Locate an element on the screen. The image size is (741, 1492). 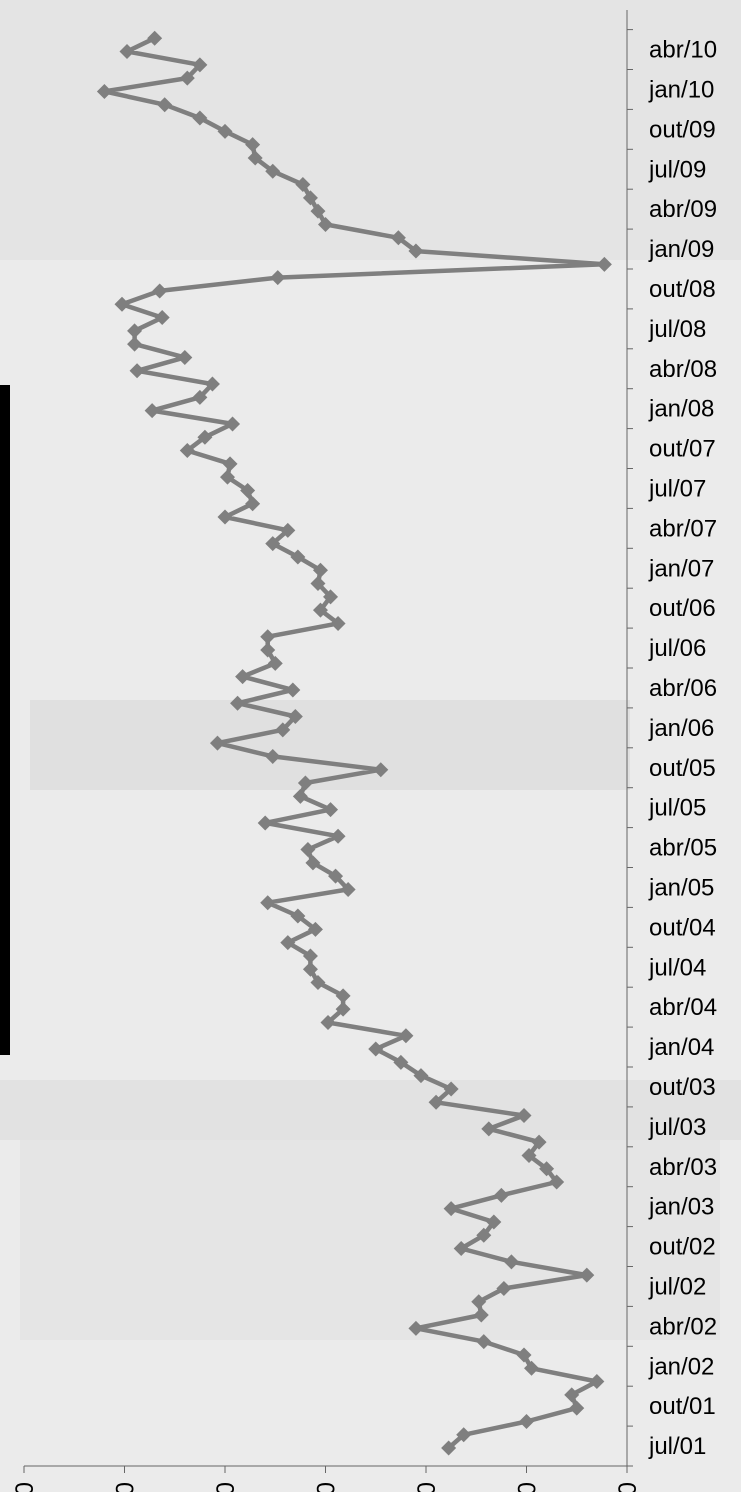
date-tick-label: jan/09 is located at coordinates (681, 249).